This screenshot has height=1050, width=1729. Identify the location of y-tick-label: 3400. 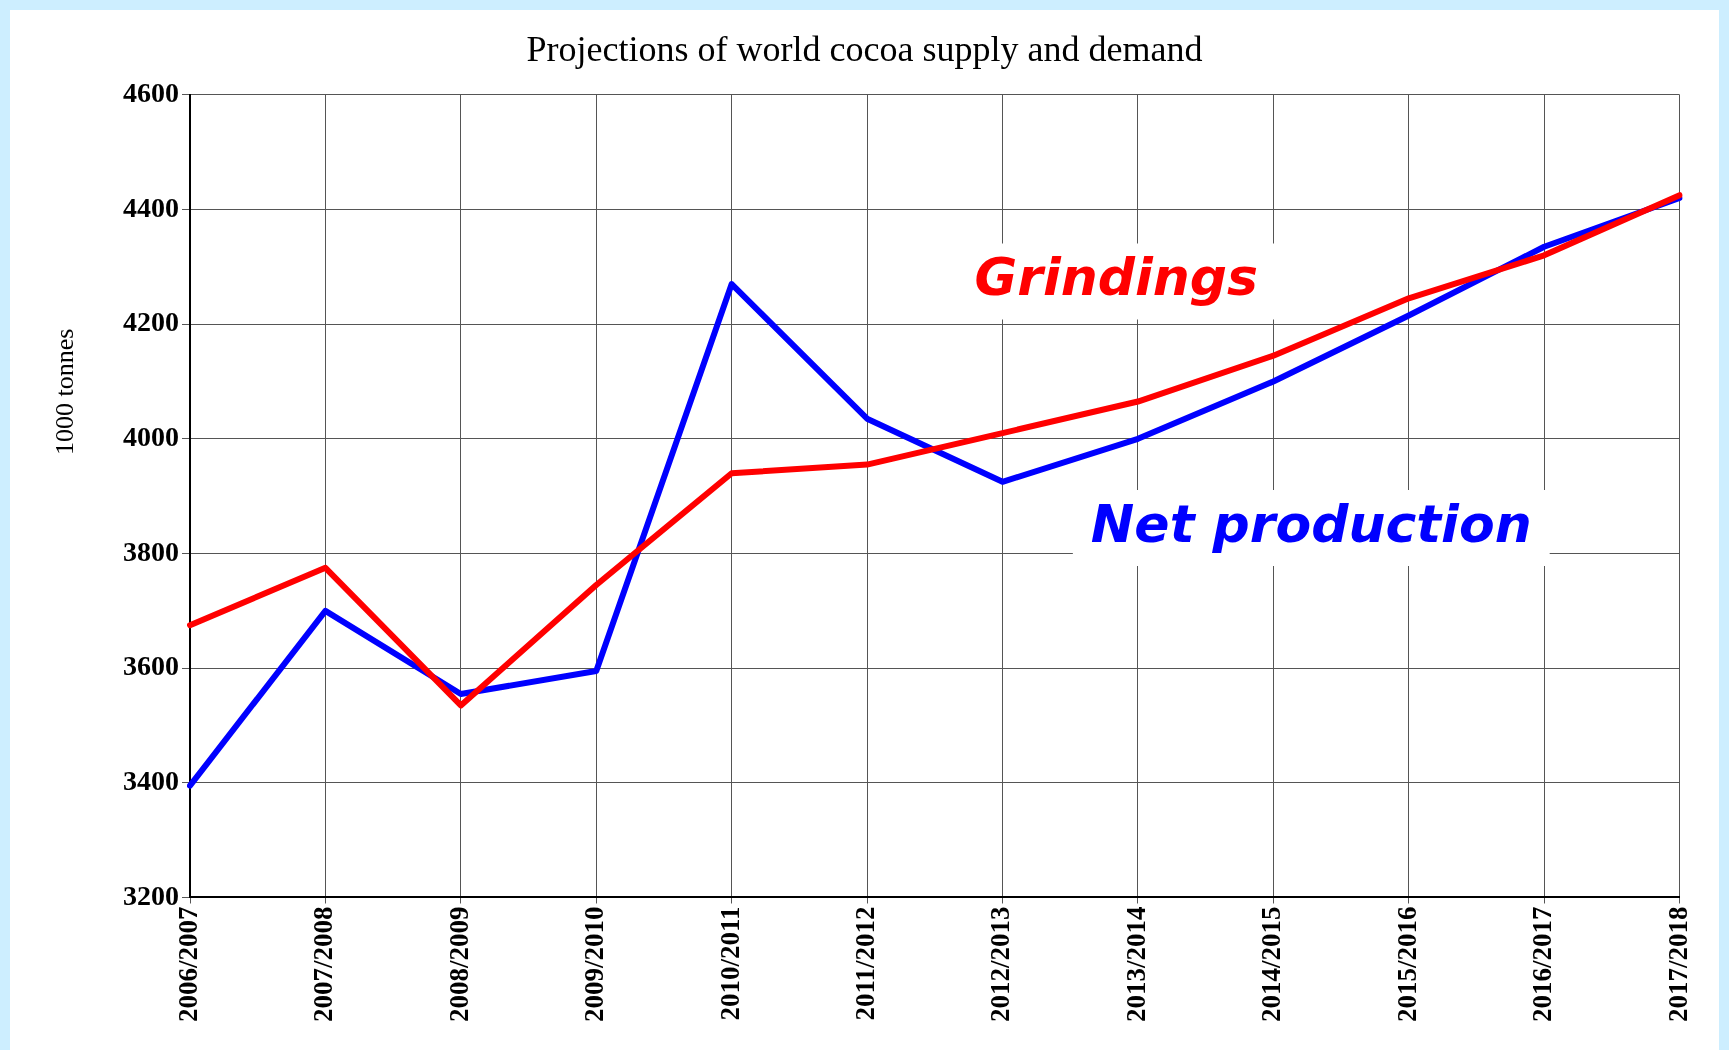
(151, 781).